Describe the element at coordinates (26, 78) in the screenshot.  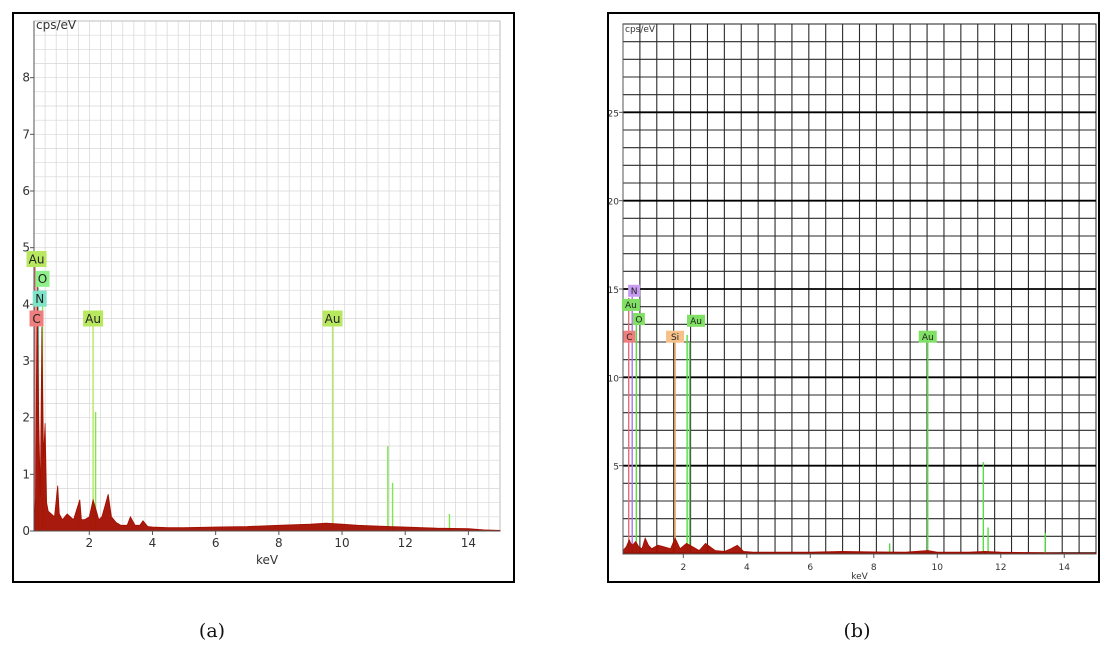
I see `y-tick-label: 8` at that location.